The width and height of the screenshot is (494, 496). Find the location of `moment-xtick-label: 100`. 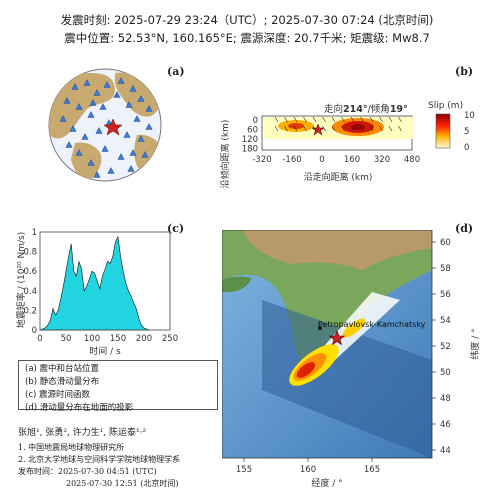

moment-xtick-label: 100 is located at coordinates (92, 339).